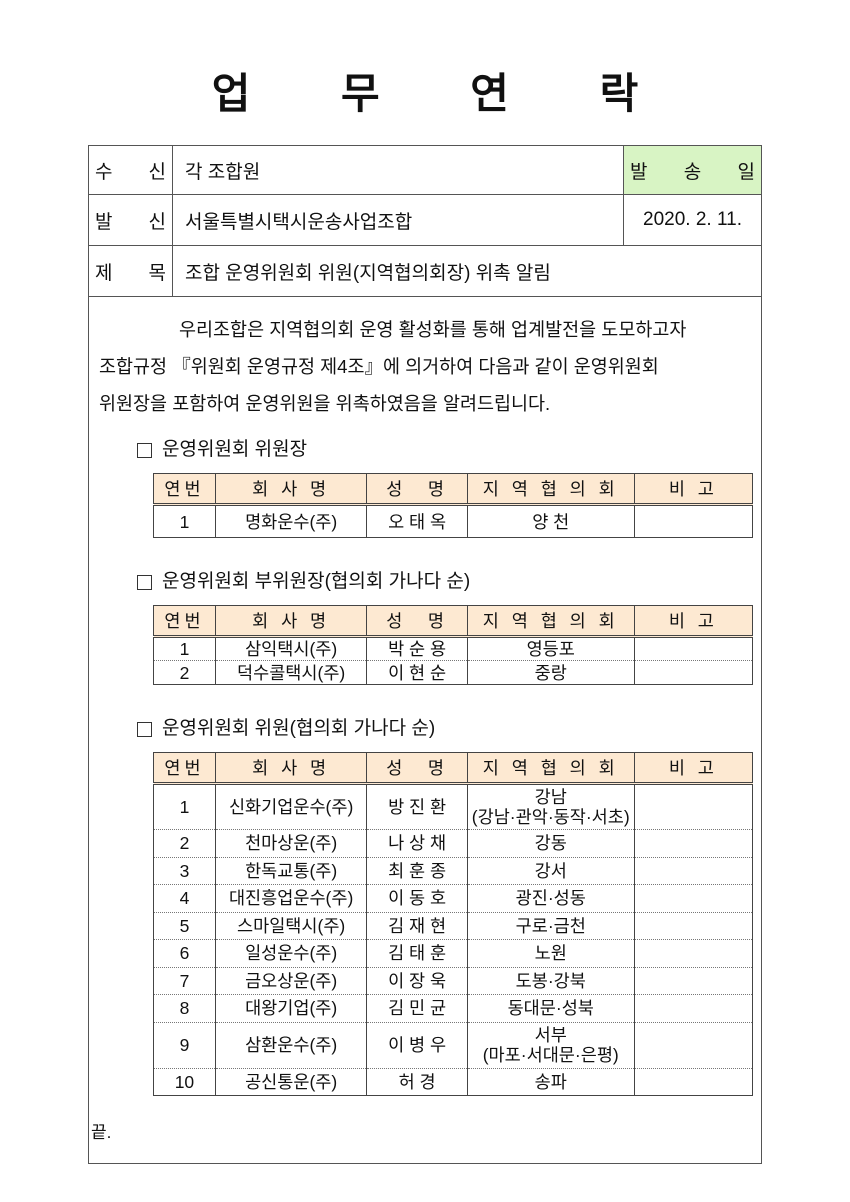 Image resolution: width=850 pixels, height=1202 pixels. I want to click on section-heading: 운영위원회 위원(협의회 가나다 순), so click(445, 729).